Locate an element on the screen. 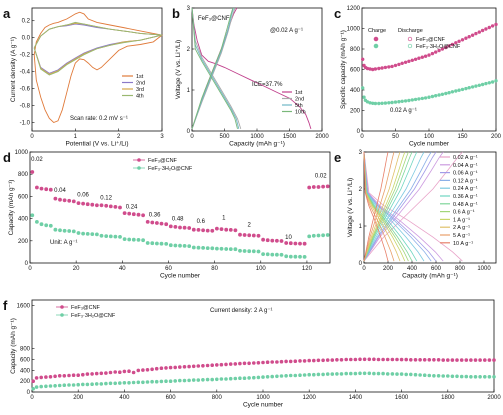  rate-label: 10 is located at coordinates (288, 238).